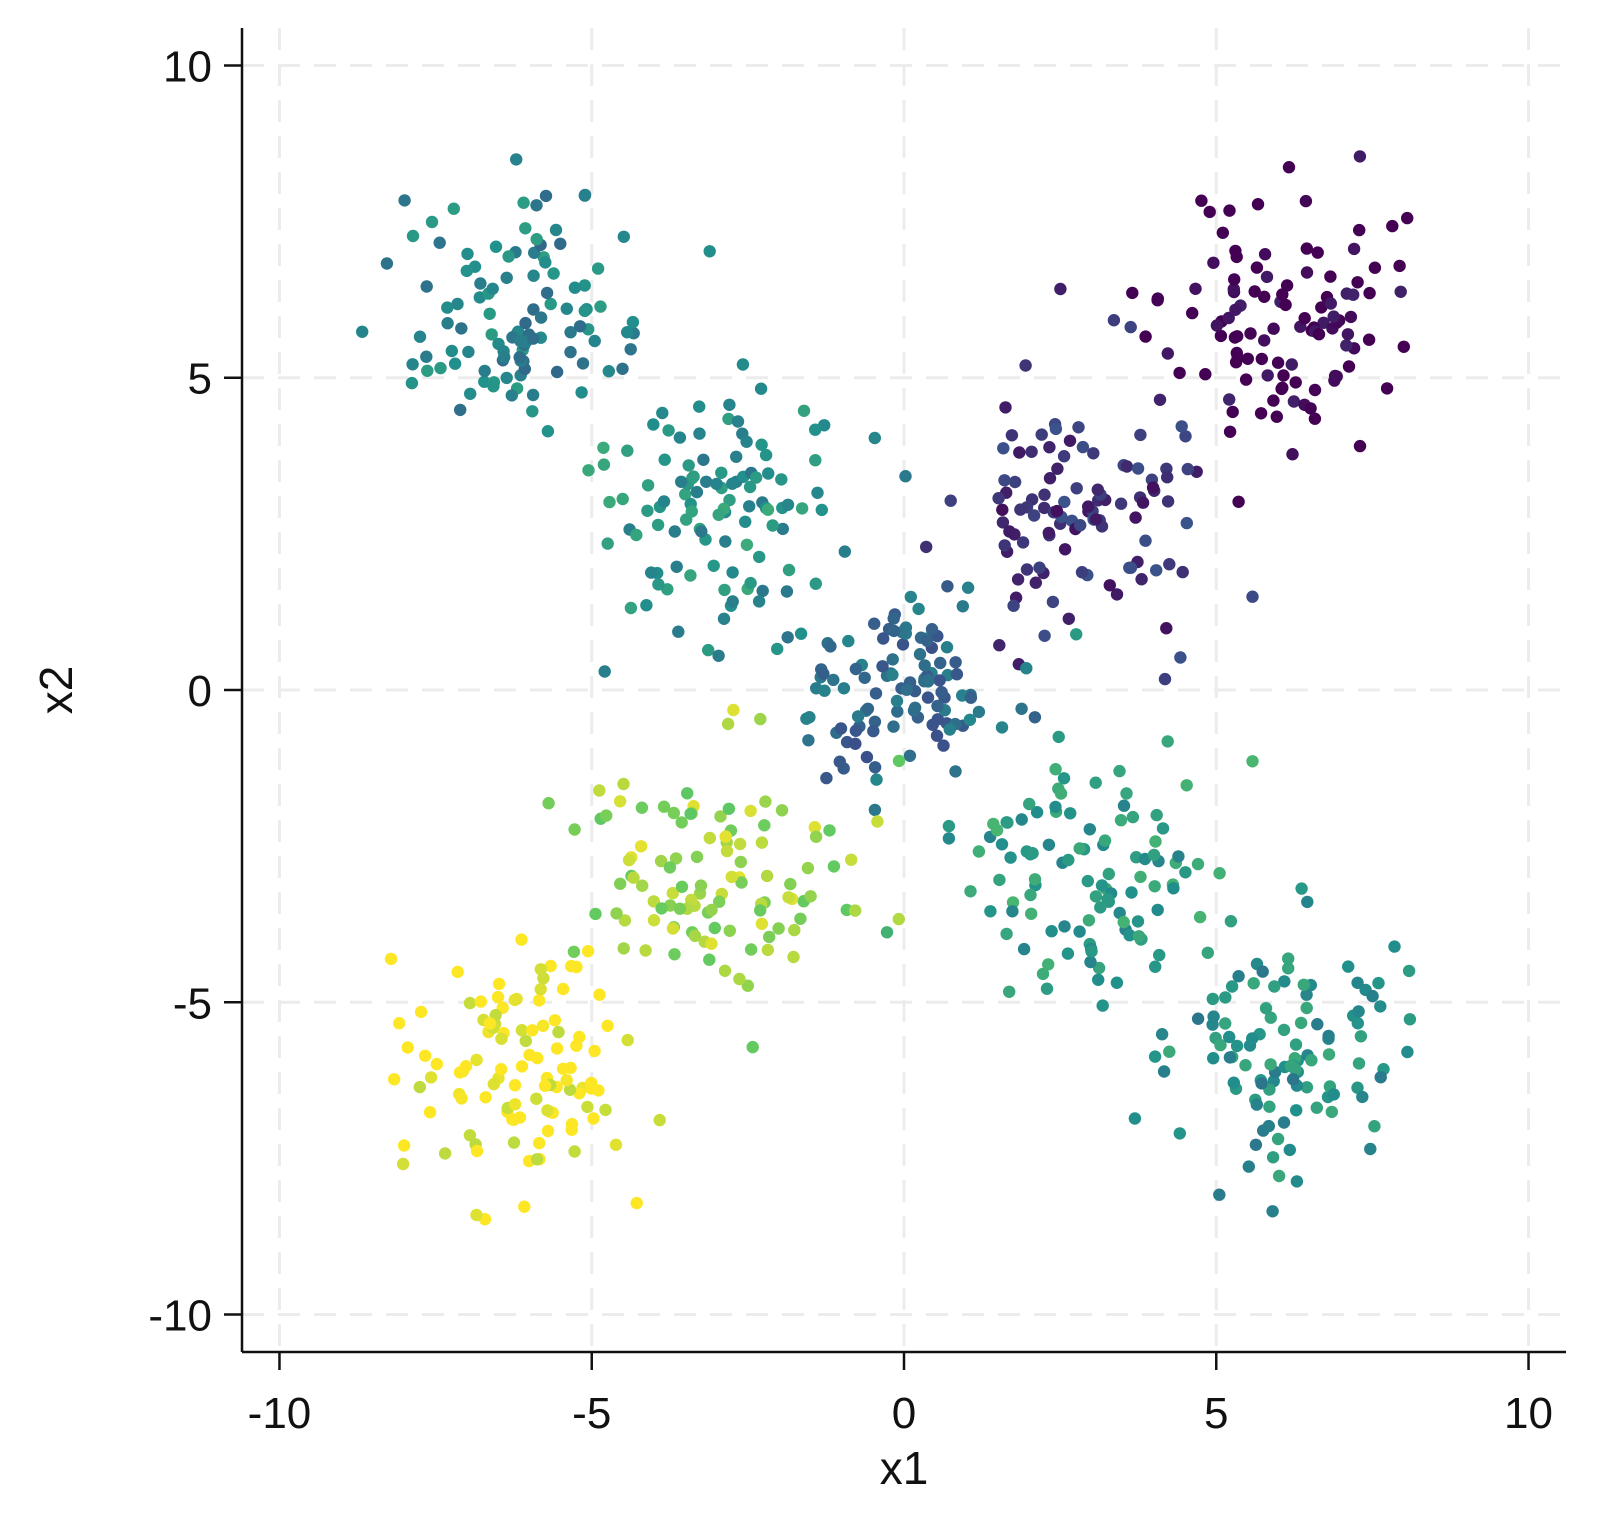  What do you see at coordinates (56, 690) in the screenshot?
I see `y-axis-title: x2` at bounding box center [56, 690].